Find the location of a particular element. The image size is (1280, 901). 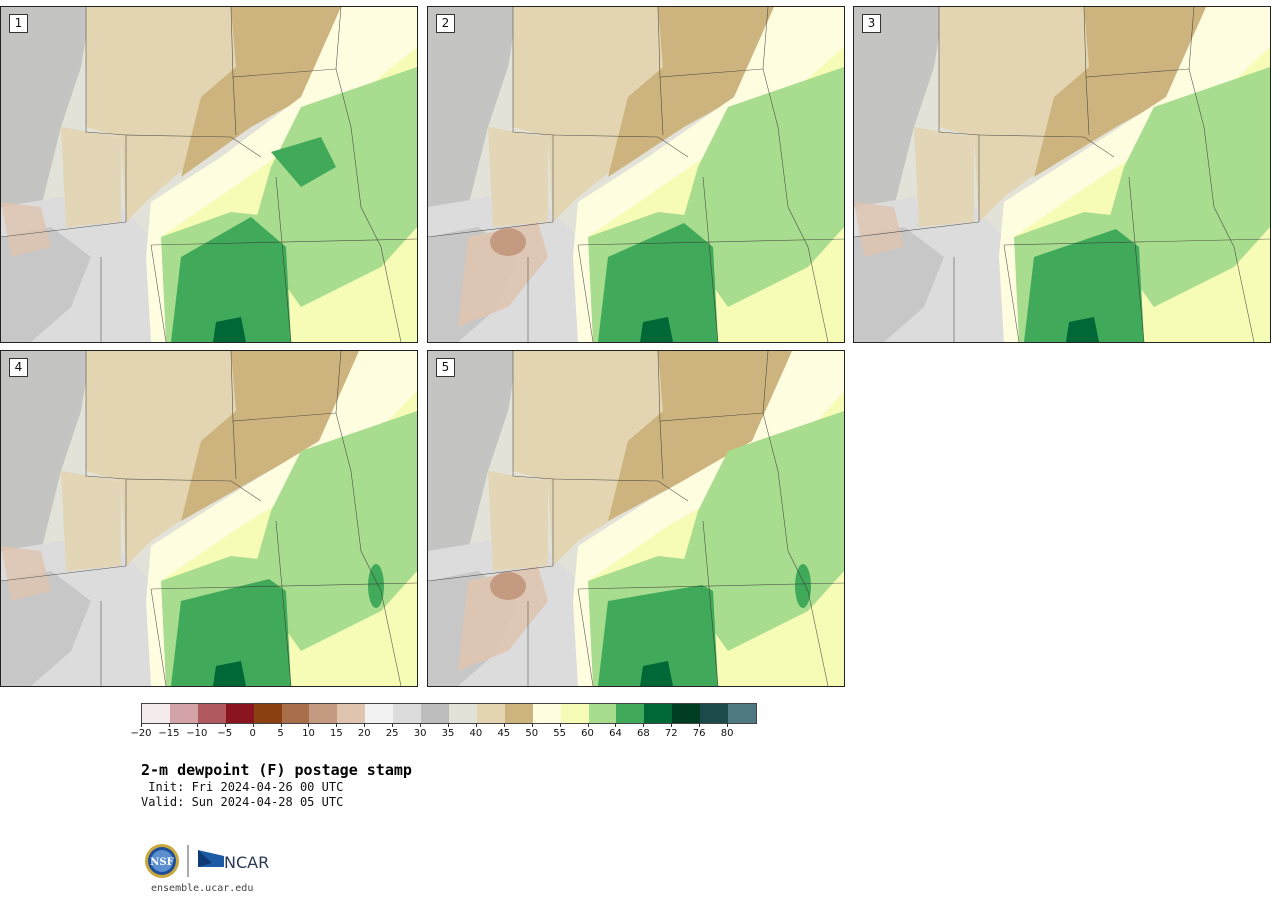

colorbar-tick-label: 15 is located at coordinates (336, 733).